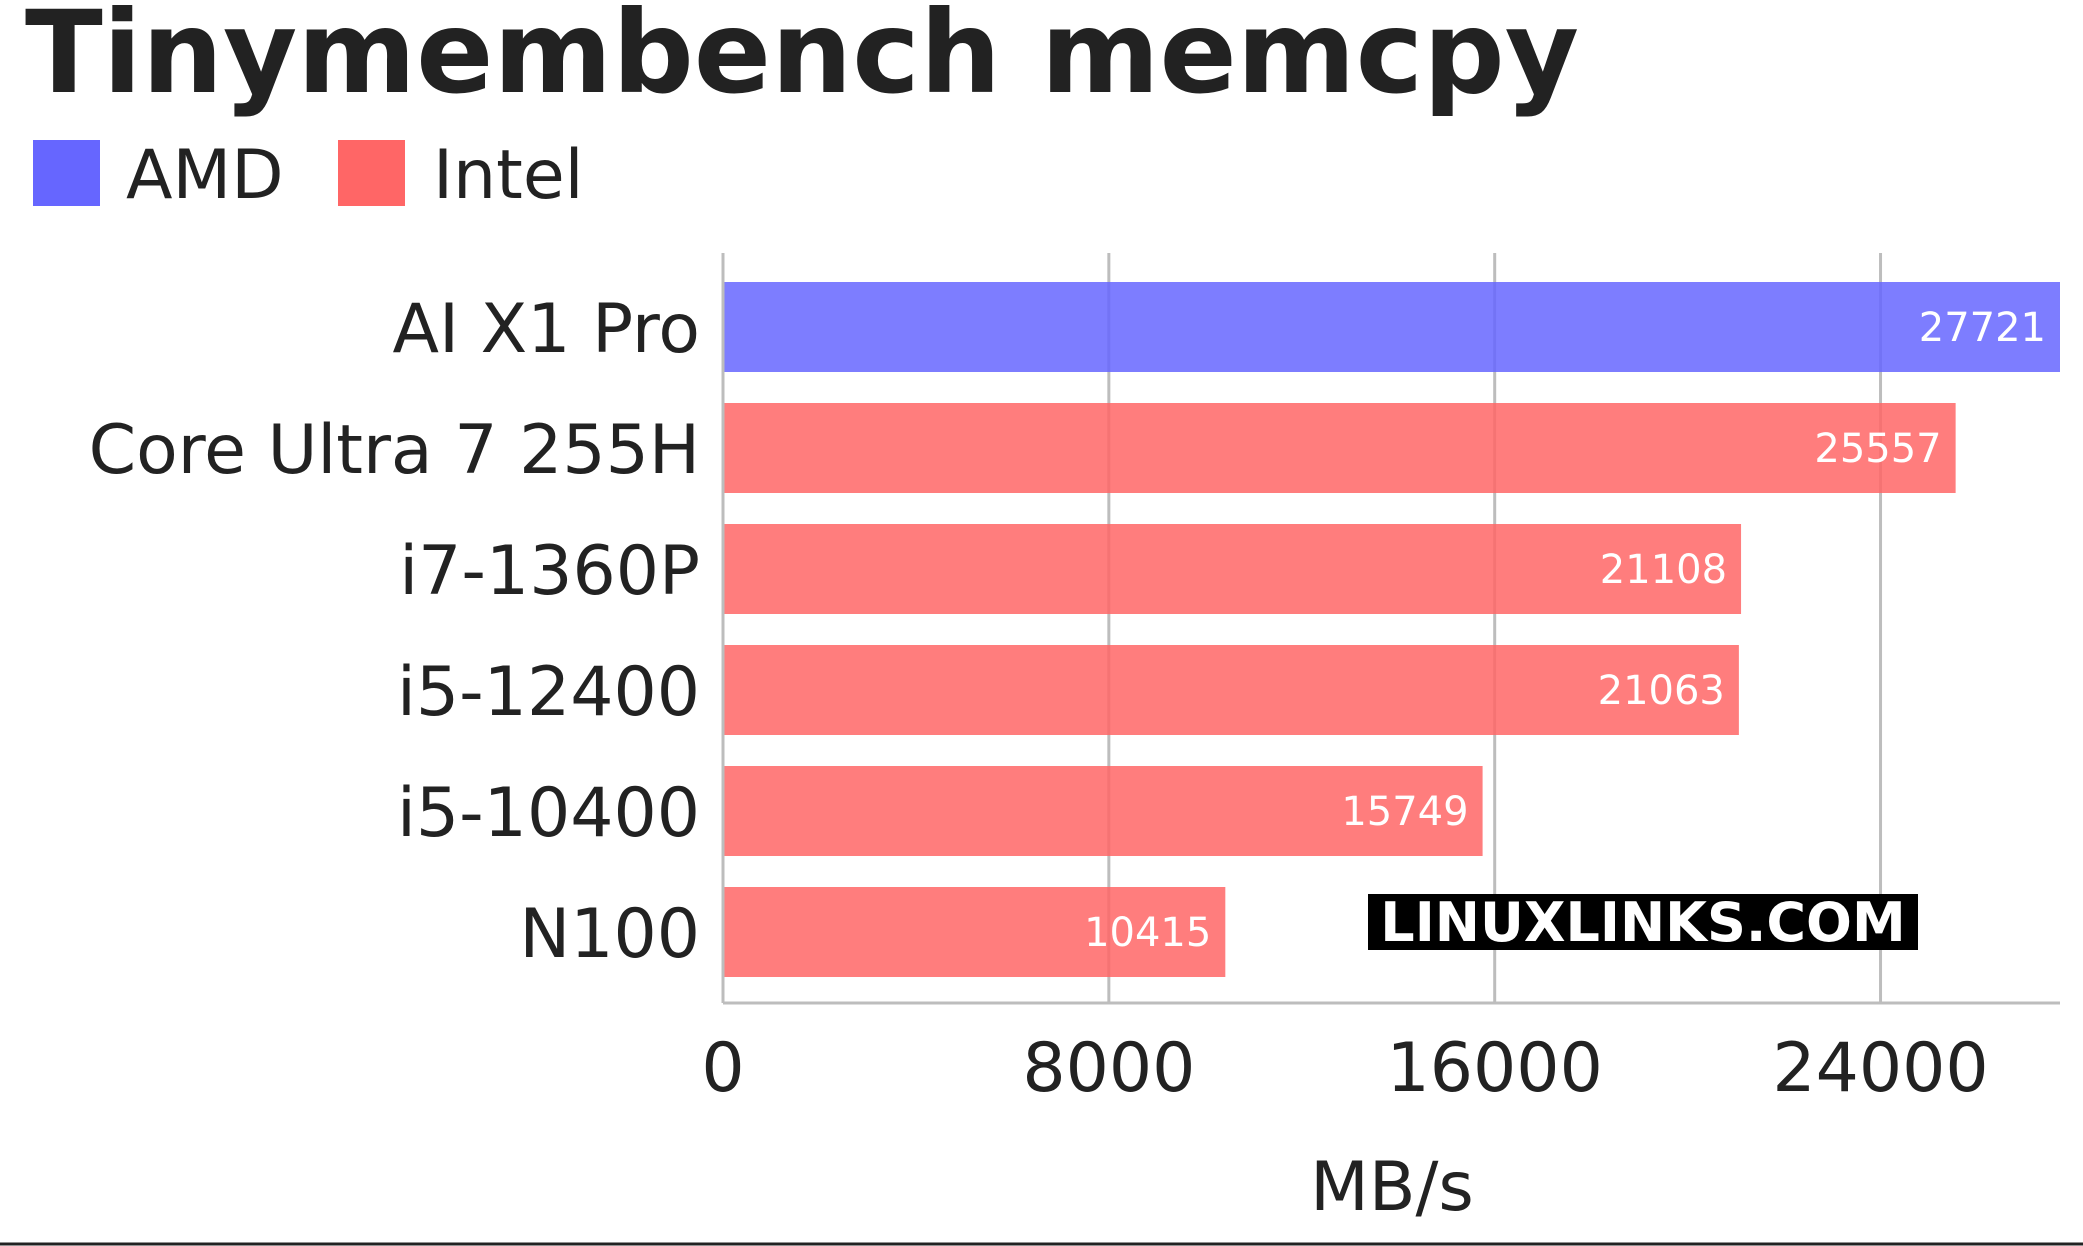  What do you see at coordinates (1880, 1068) in the screenshot?
I see `x-tick-label-24000: 24000` at bounding box center [1880, 1068].